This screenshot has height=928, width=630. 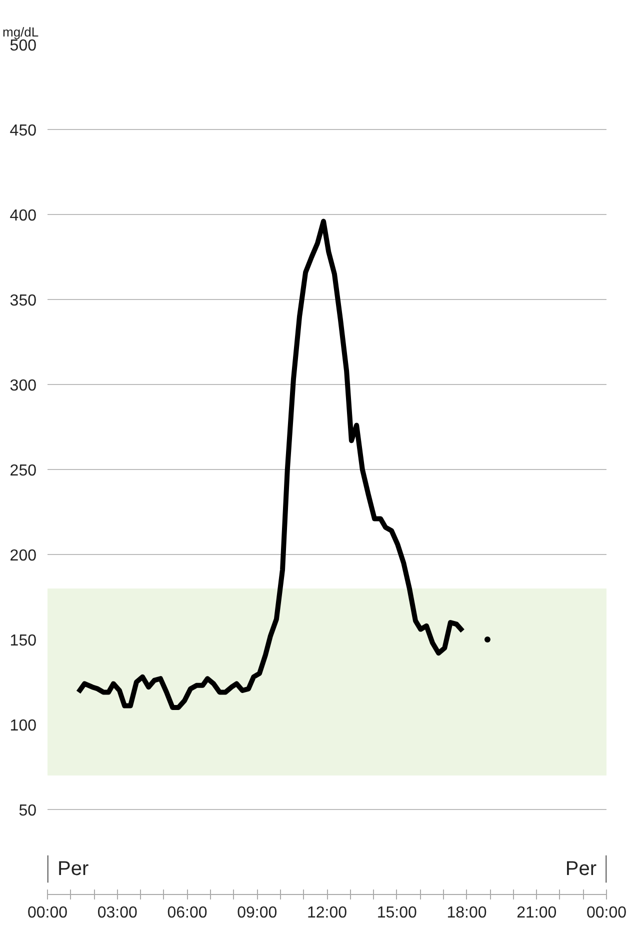 What do you see at coordinates (327, 913) in the screenshot?
I see `x-tick-label: 12:00` at bounding box center [327, 913].